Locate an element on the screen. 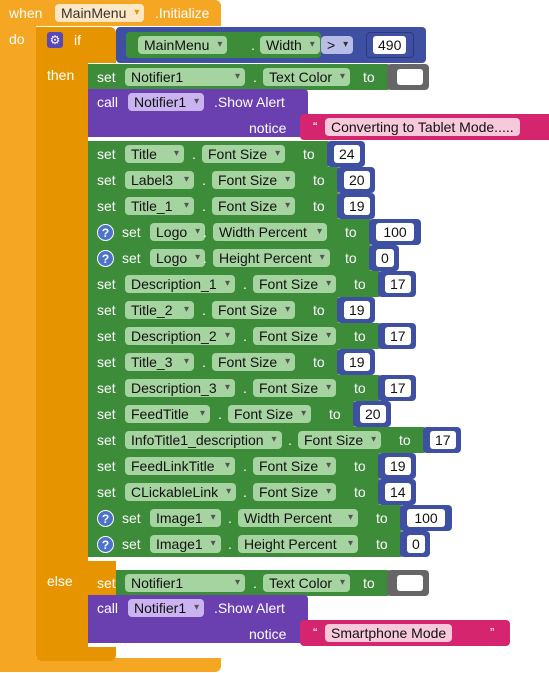  set-component-dropdown: Title is located at coordinates (154, 154).